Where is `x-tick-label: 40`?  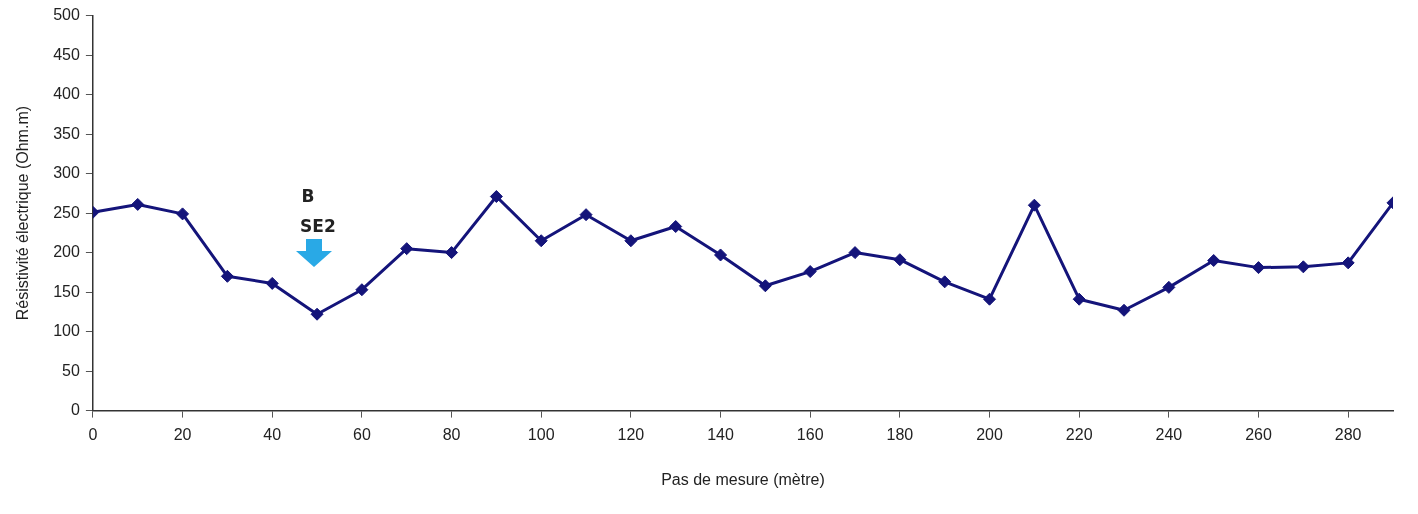 x-tick-label: 40 is located at coordinates (272, 434).